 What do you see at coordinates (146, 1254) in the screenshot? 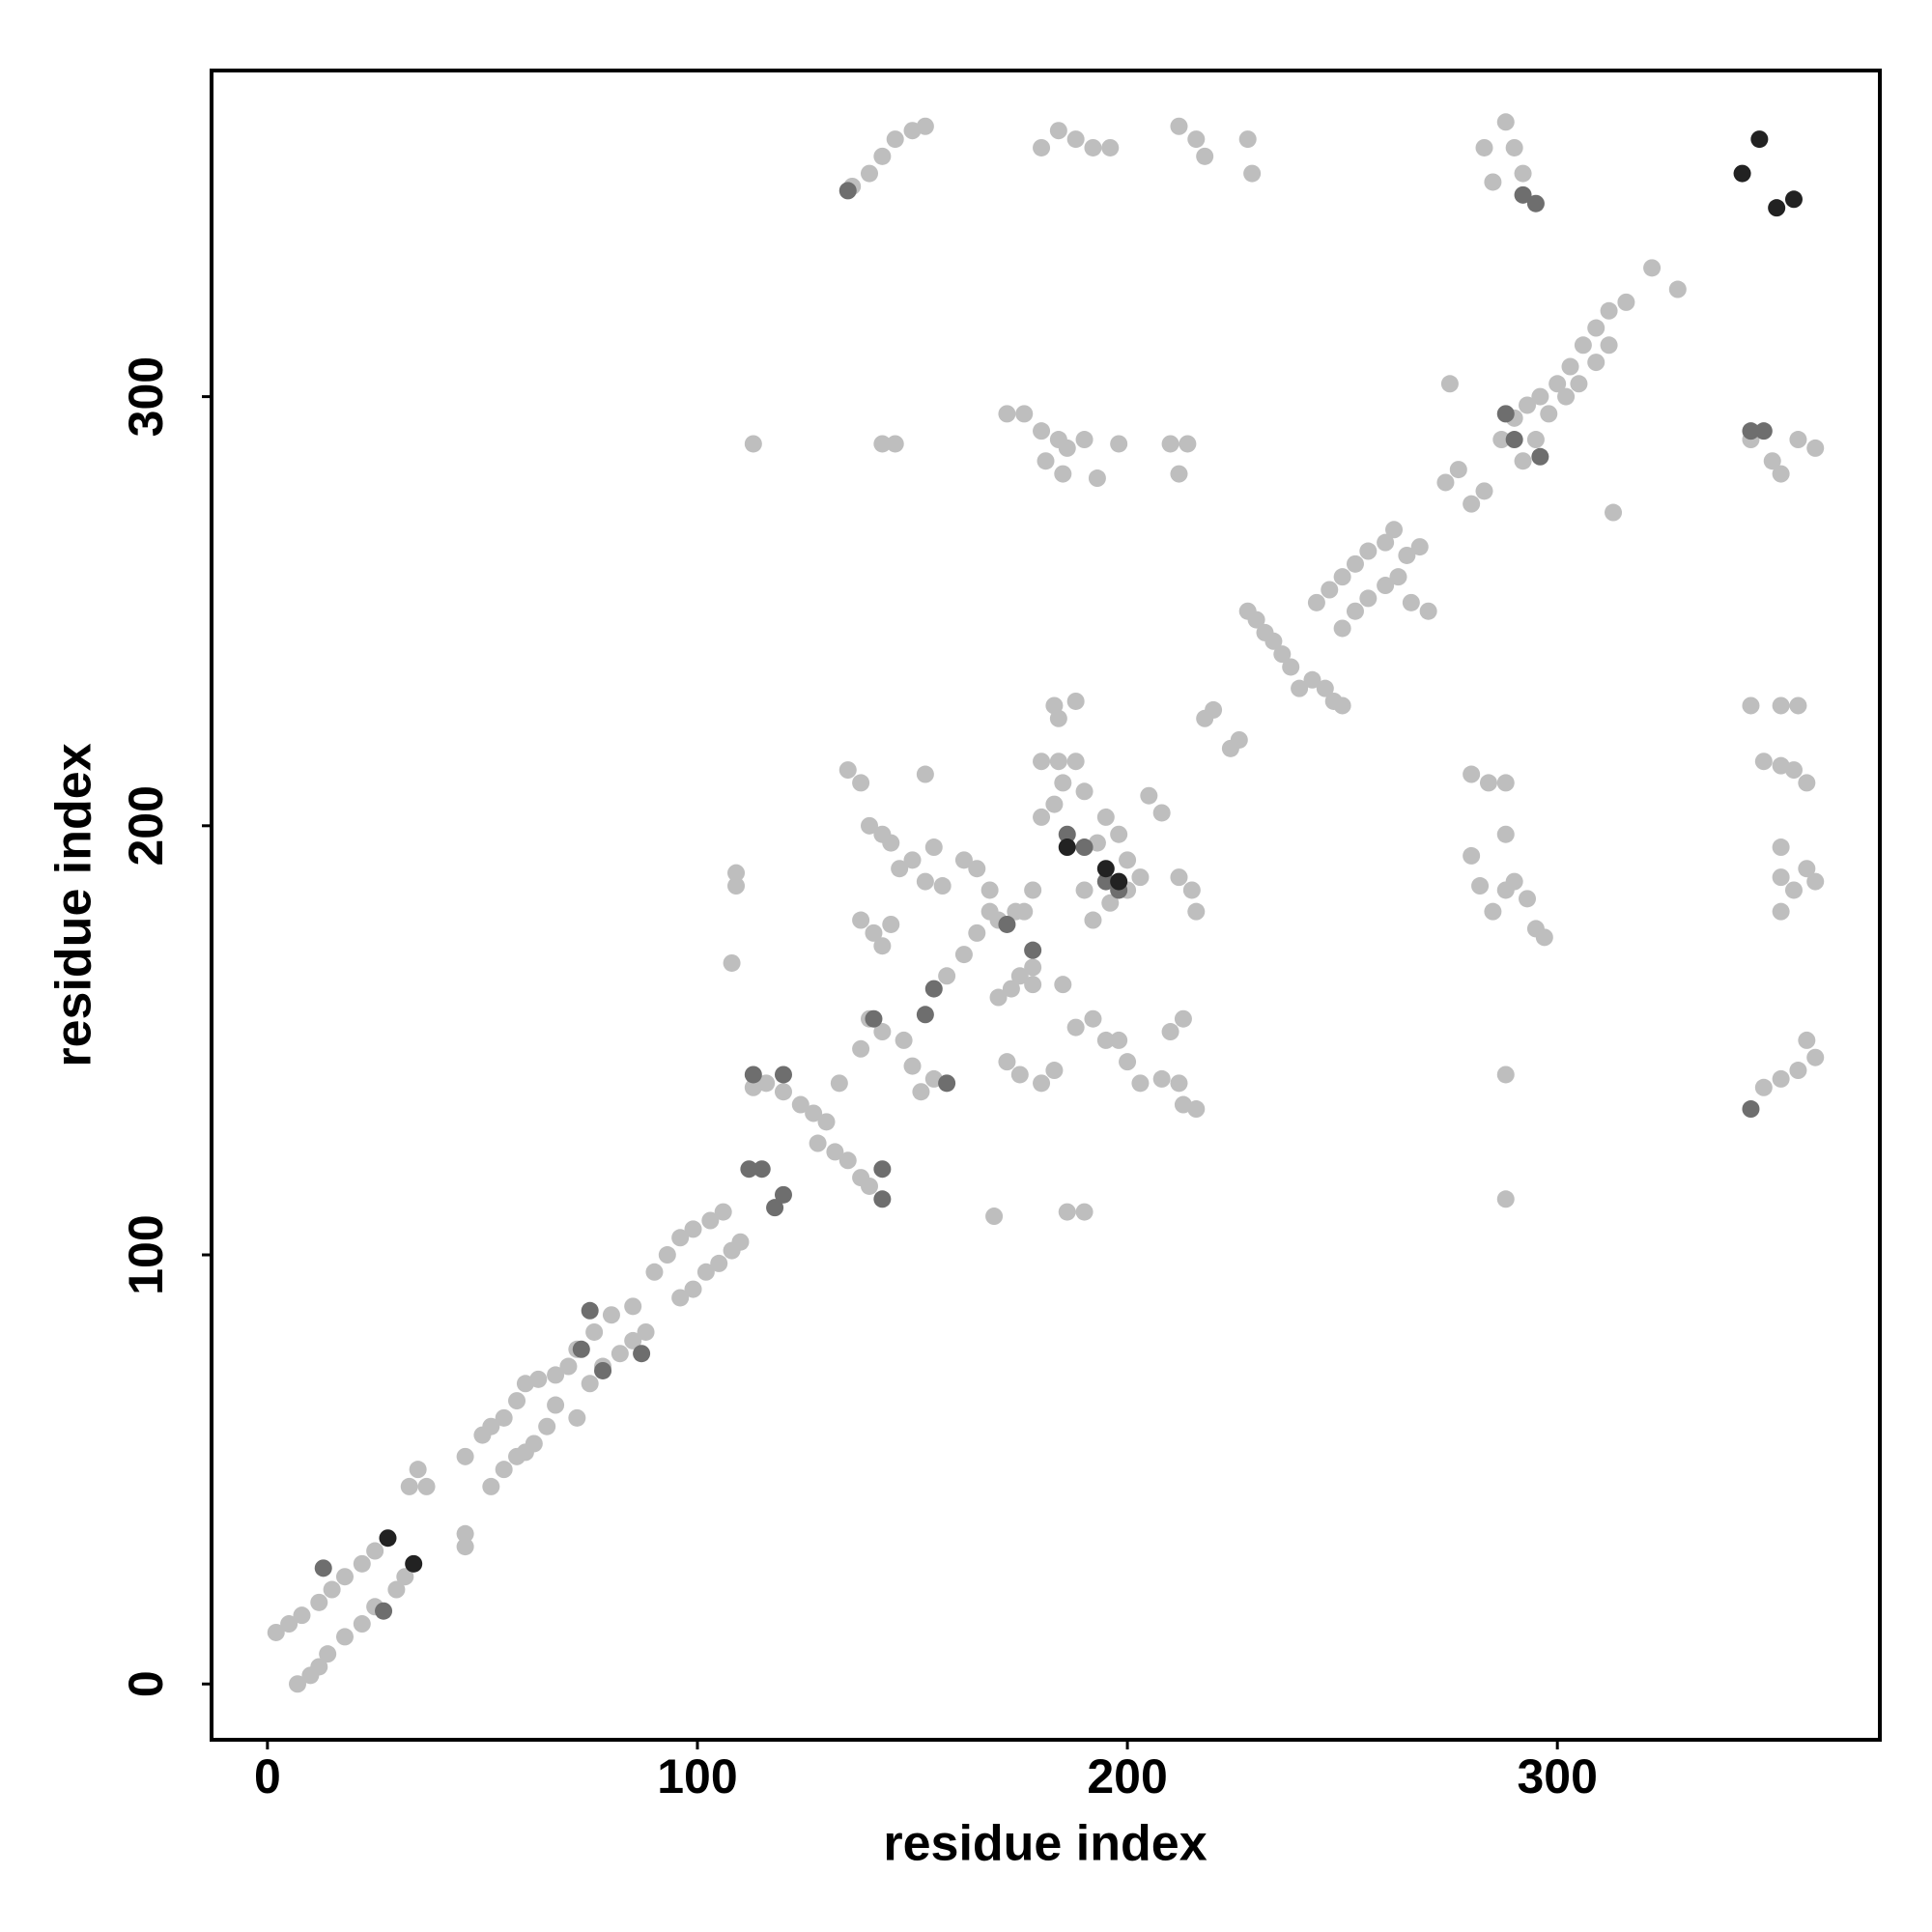
I see `y-tick-label: 100` at bounding box center [146, 1254].